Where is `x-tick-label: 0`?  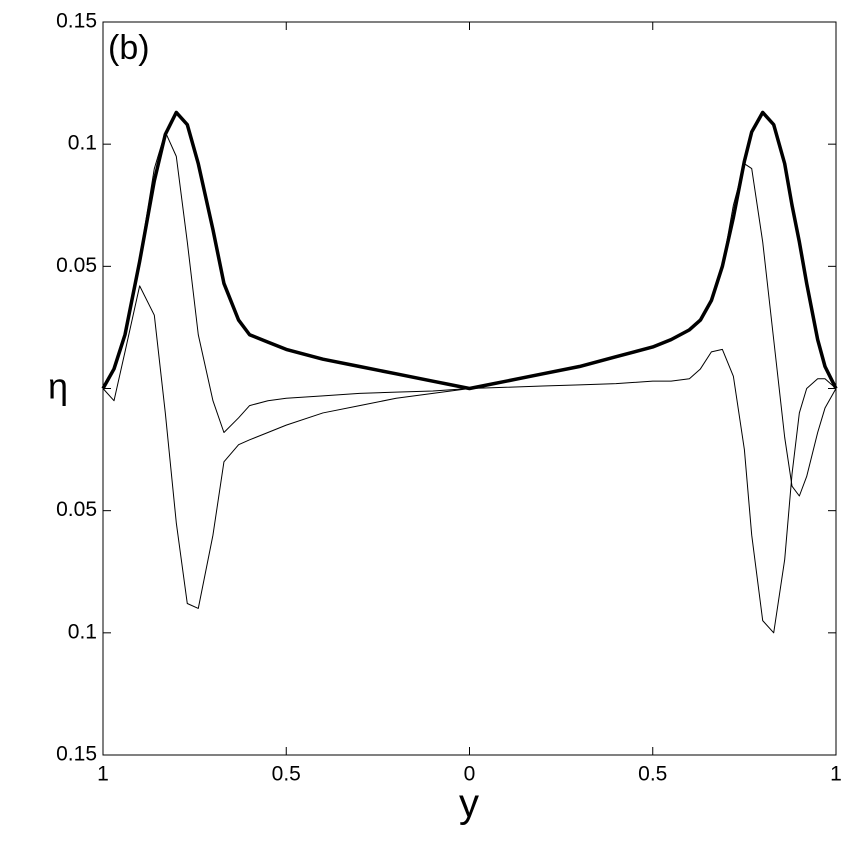 x-tick-label: 0 is located at coordinates (470, 774).